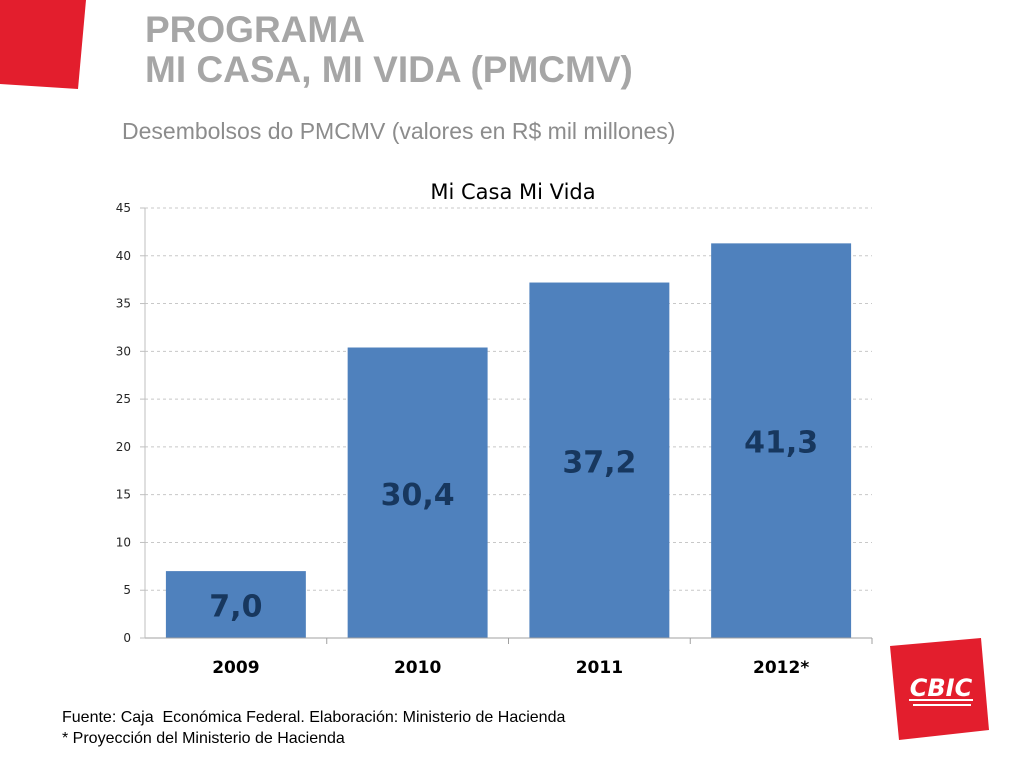 Image resolution: width=1024 pixels, height=768 pixels. Describe the element at coordinates (127, 590) in the screenshot. I see `y-tick-label-5: 5` at that location.